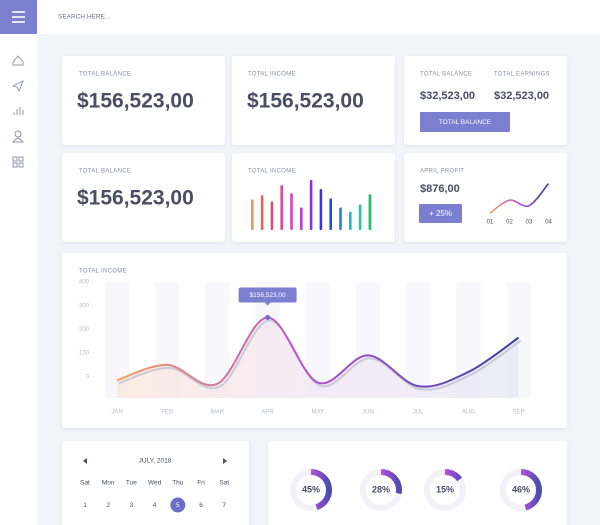  I want to click on x-tick-label: MAY, so click(318, 413).